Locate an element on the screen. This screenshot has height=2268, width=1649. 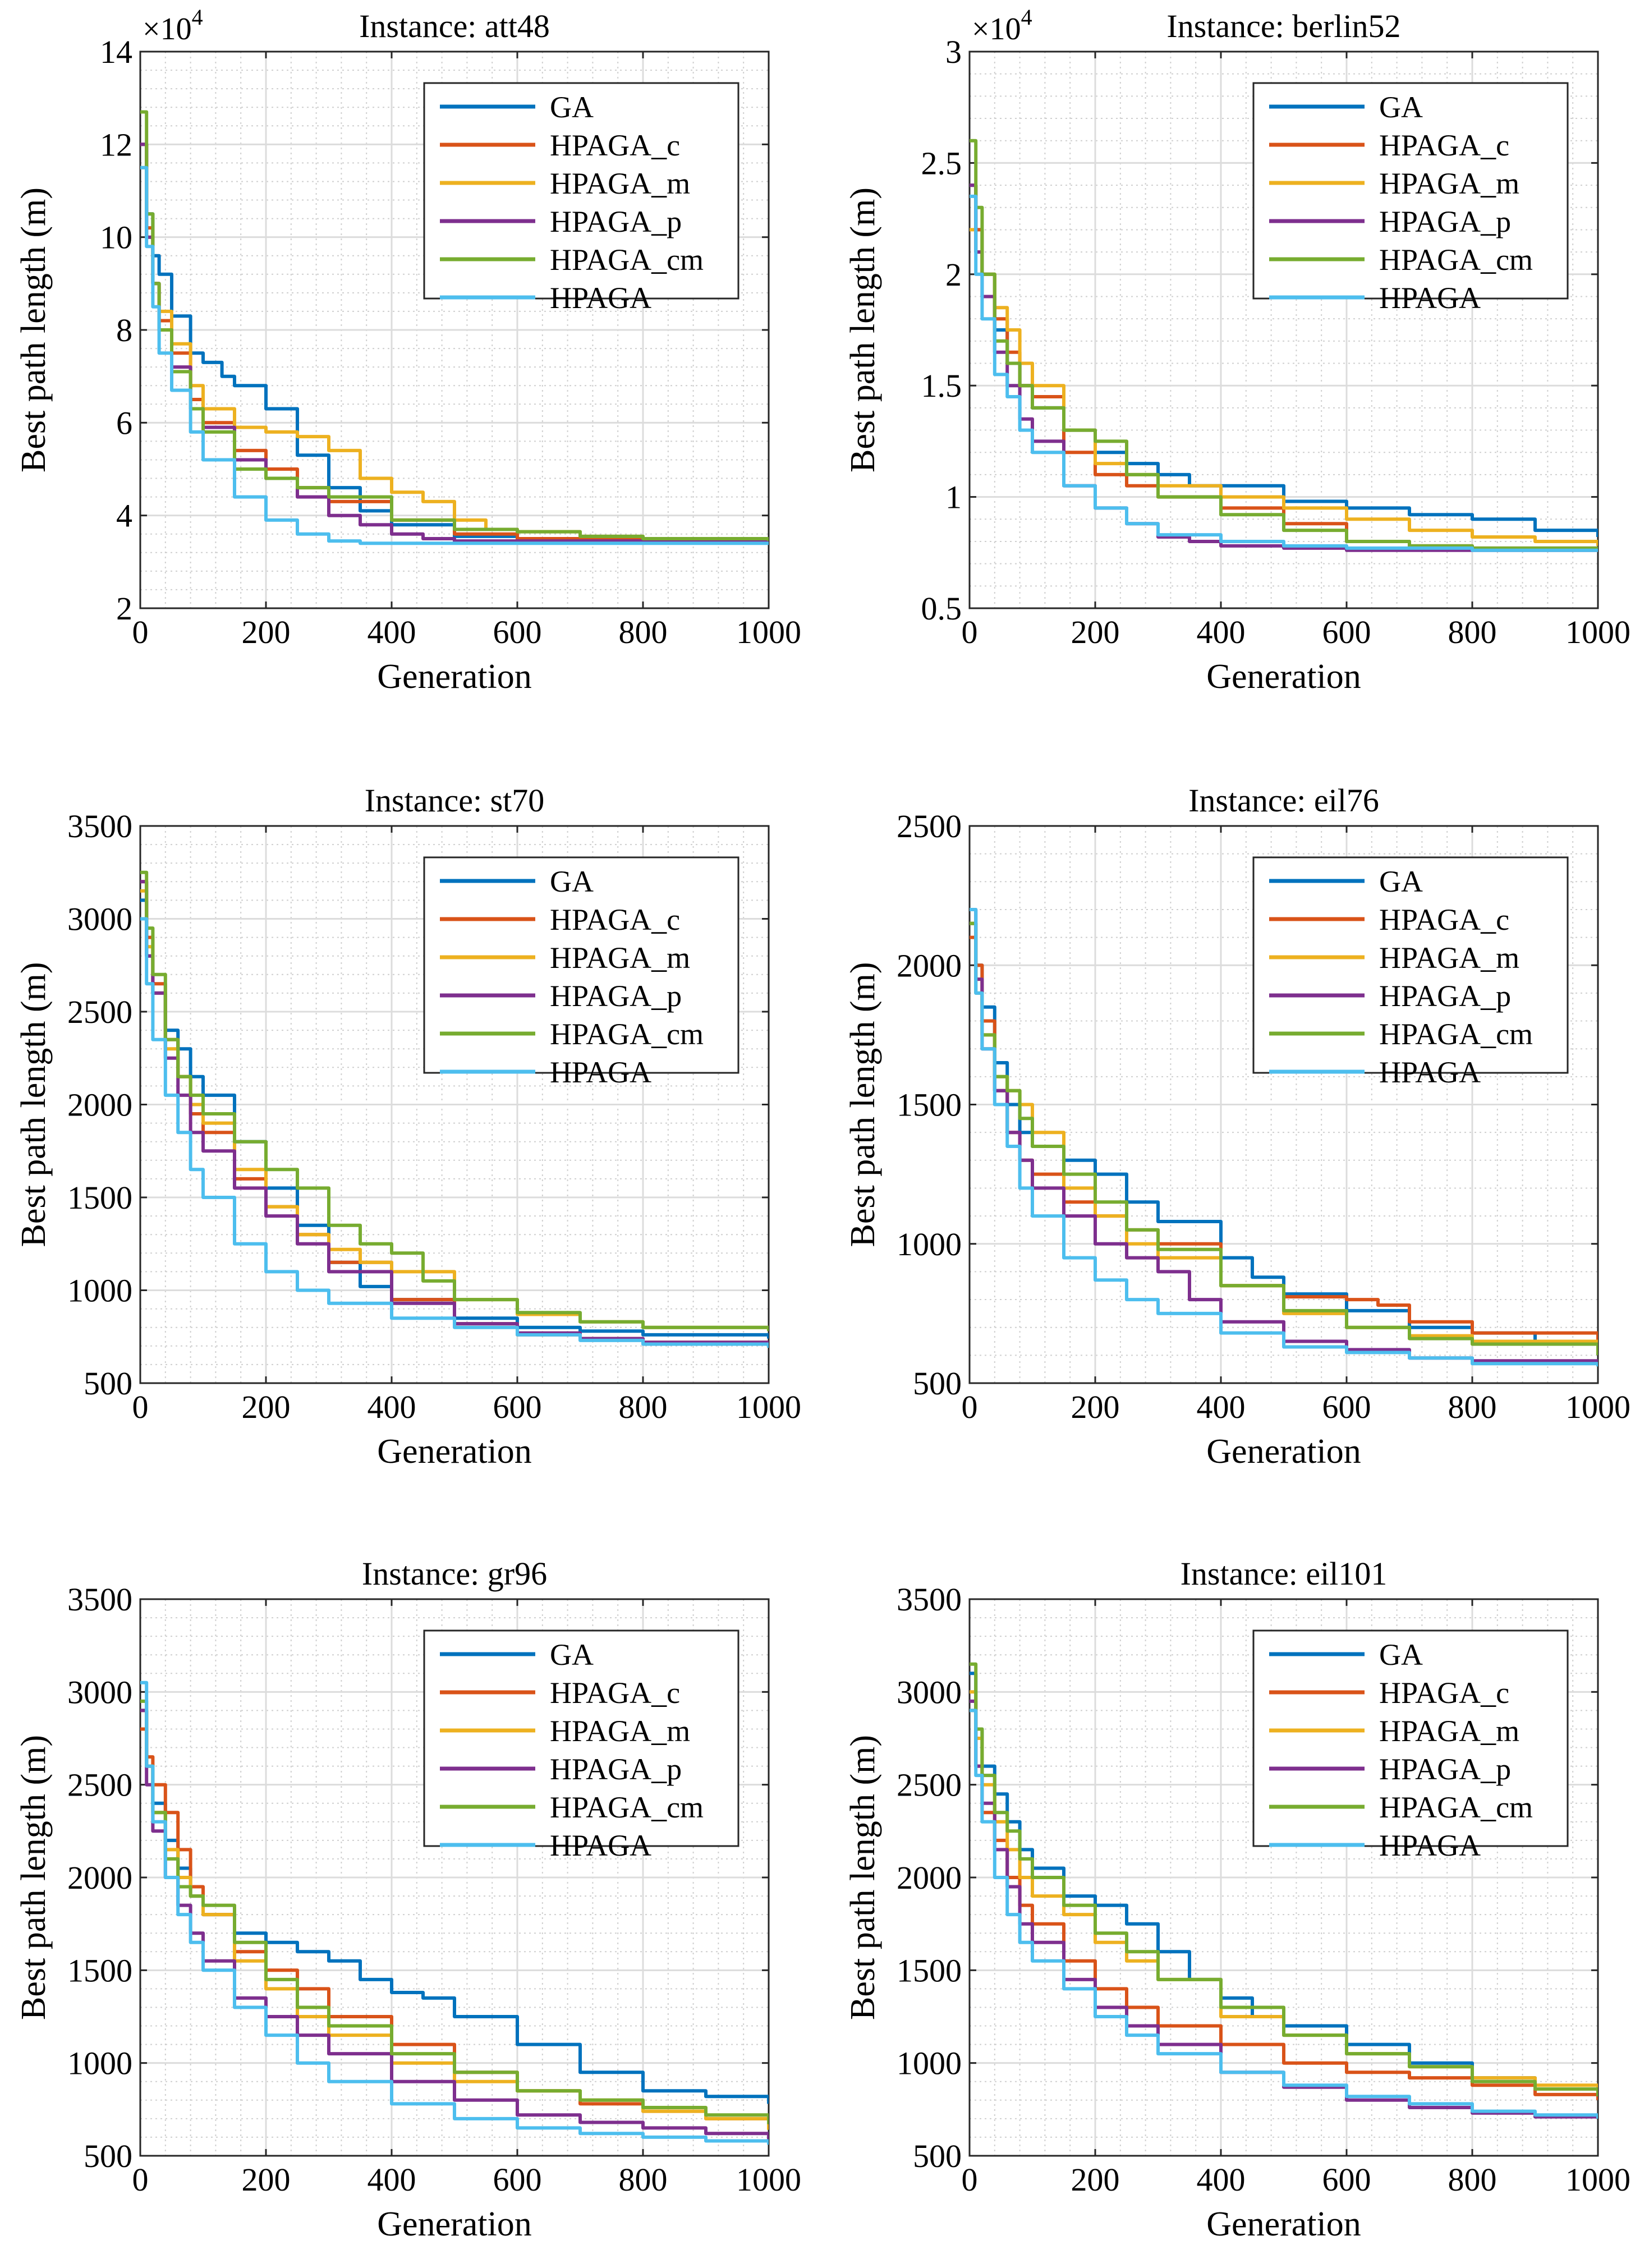
series-layer is located at coordinates (455, 1913).